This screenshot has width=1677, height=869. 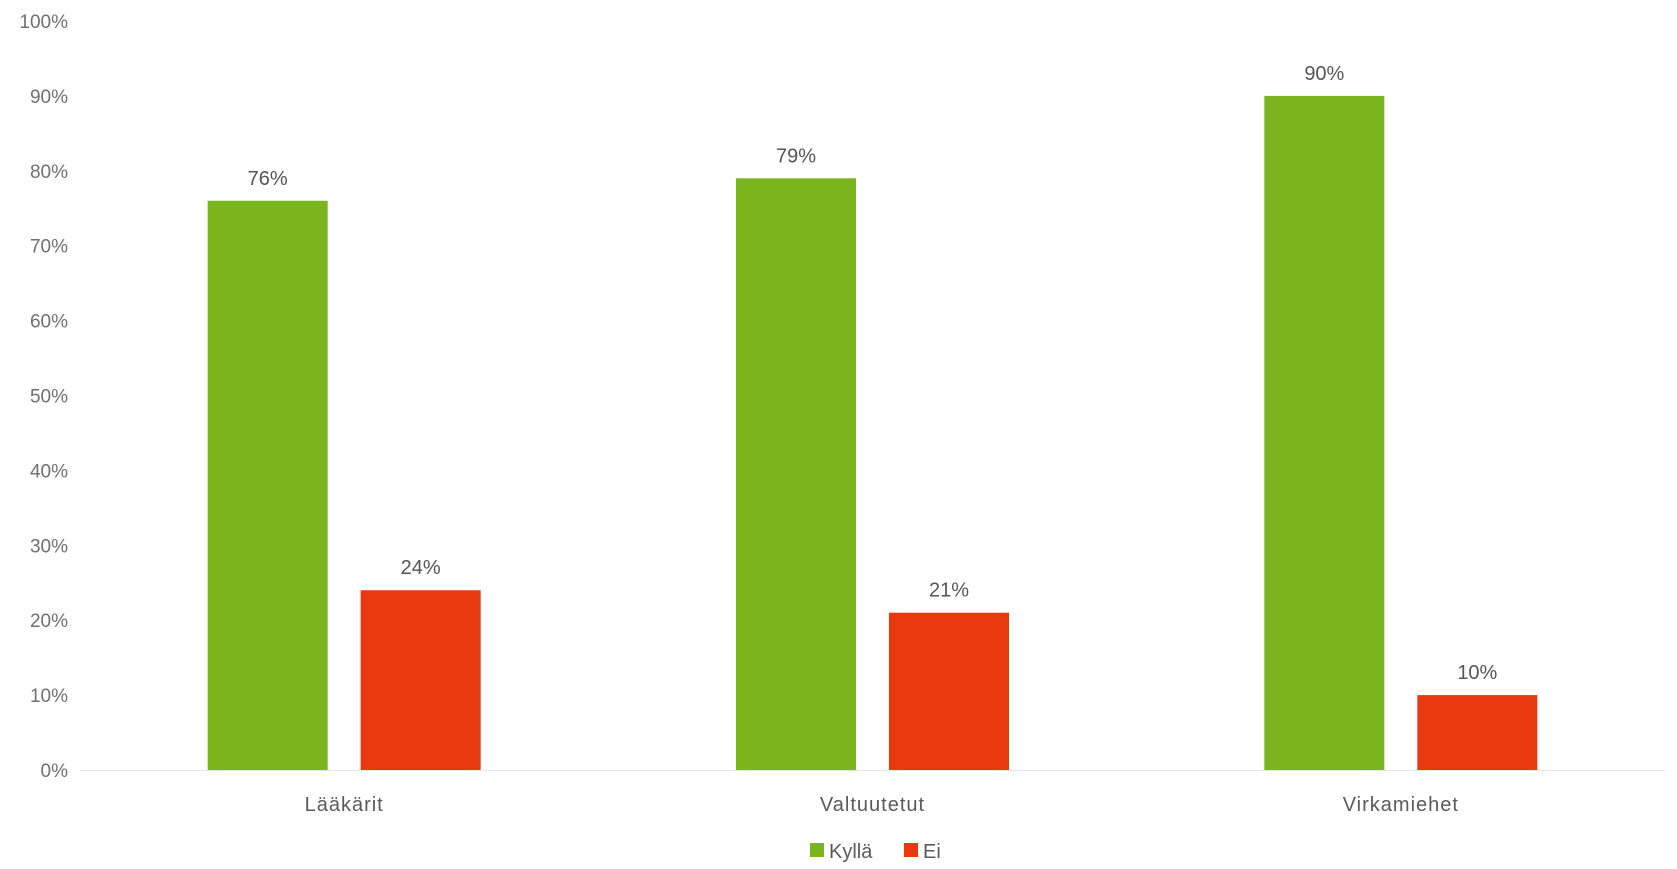 I want to click on bar-kyllä-2, so click(x=1324, y=432).